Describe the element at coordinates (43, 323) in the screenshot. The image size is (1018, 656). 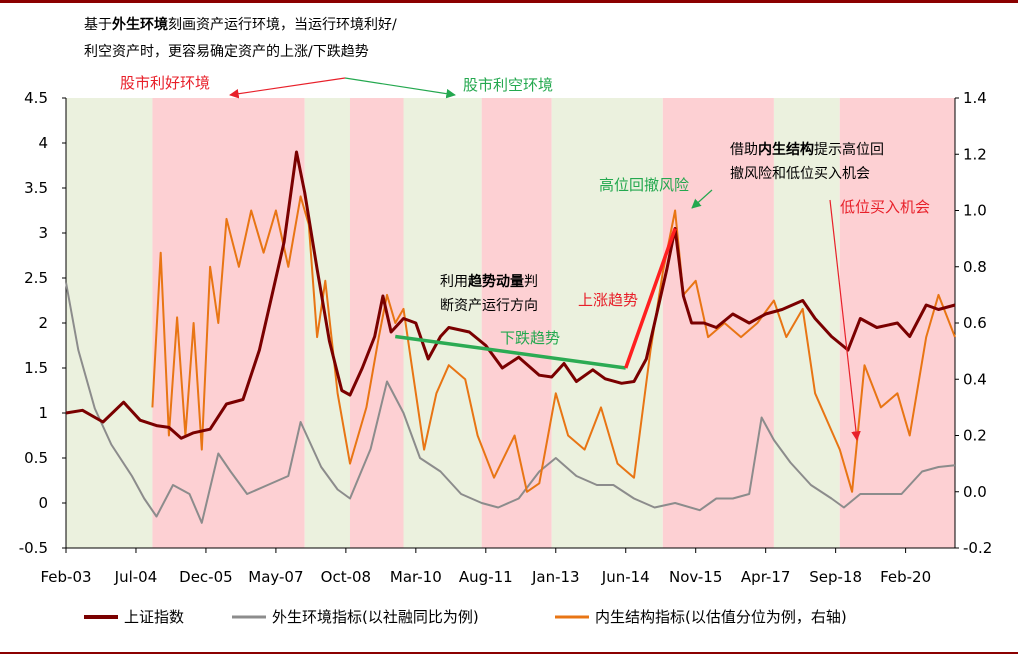
I see `y-left-tick-label-5: 2` at that location.